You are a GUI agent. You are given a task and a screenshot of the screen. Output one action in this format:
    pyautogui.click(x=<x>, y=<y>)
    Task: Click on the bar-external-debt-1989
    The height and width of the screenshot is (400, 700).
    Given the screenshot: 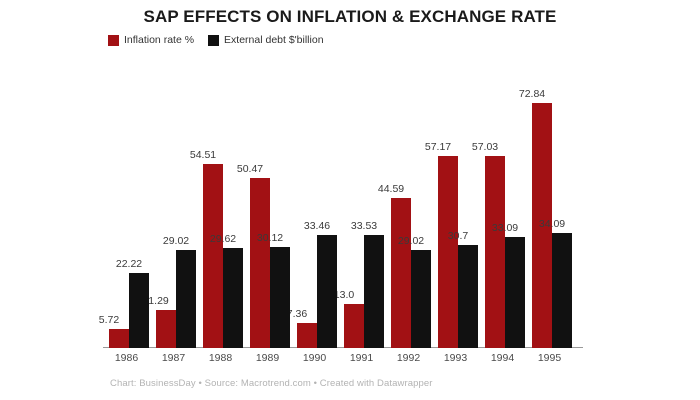 What is the action you would take?
    pyautogui.click(x=280, y=297)
    